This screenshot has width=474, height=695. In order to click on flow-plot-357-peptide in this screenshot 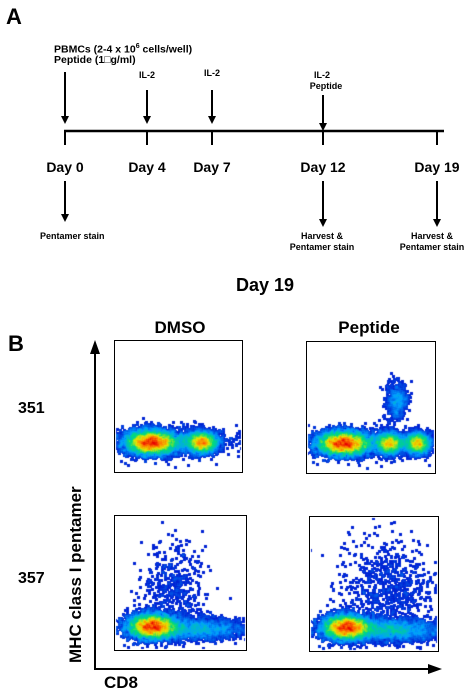, I will do `click(374, 584)`.